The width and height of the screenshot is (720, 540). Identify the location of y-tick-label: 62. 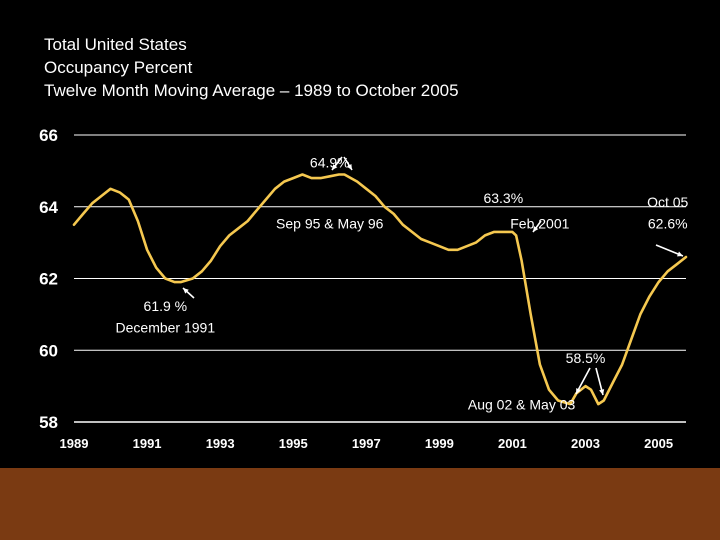
(48, 279).